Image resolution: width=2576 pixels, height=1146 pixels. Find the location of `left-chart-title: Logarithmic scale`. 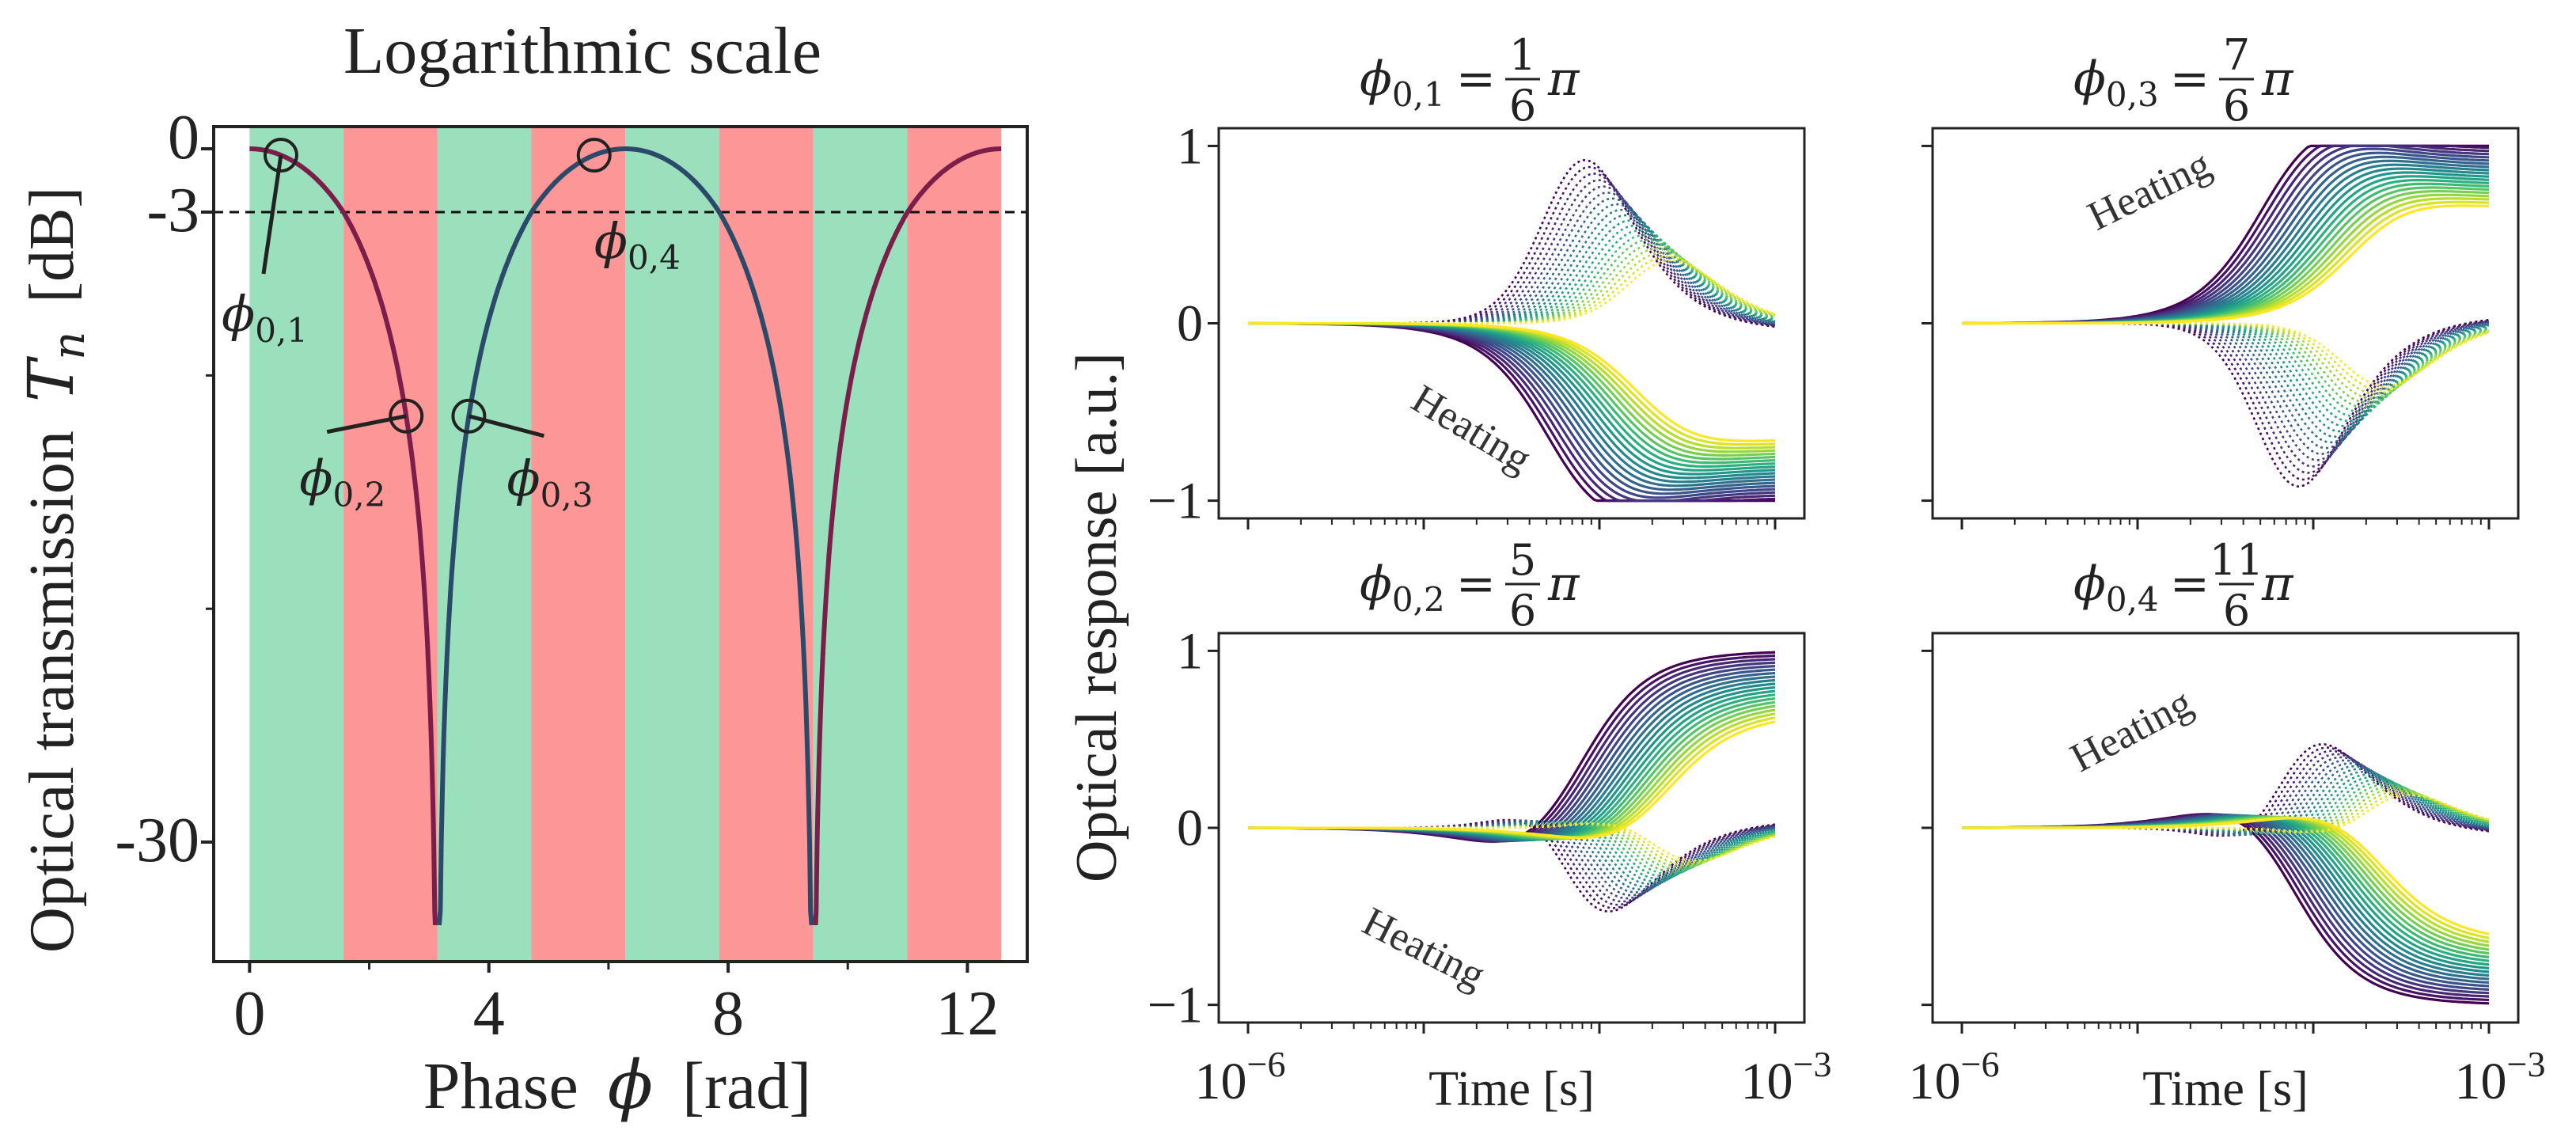

left-chart-title: Logarithmic scale is located at coordinates (582, 51).